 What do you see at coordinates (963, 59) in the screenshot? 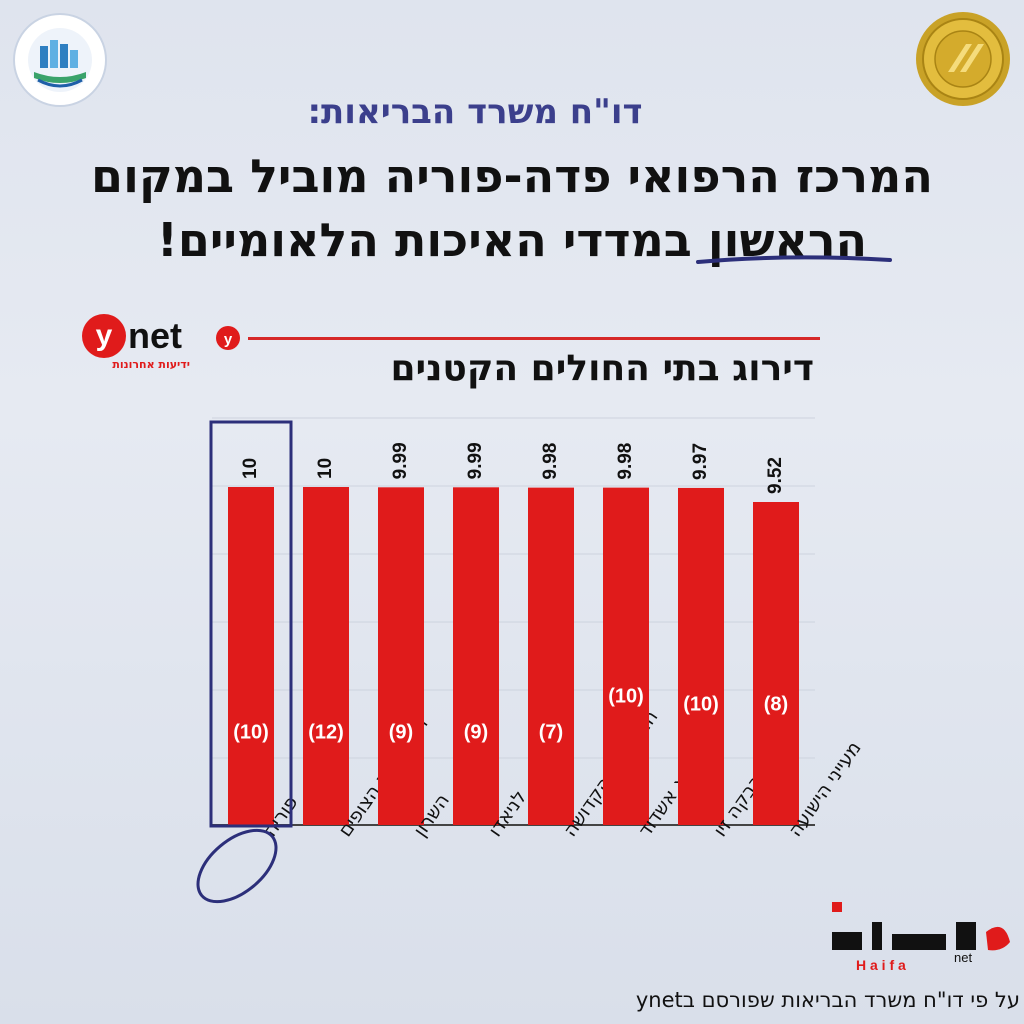
I see `joint-commission-seal-icon` at bounding box center [963, 59].